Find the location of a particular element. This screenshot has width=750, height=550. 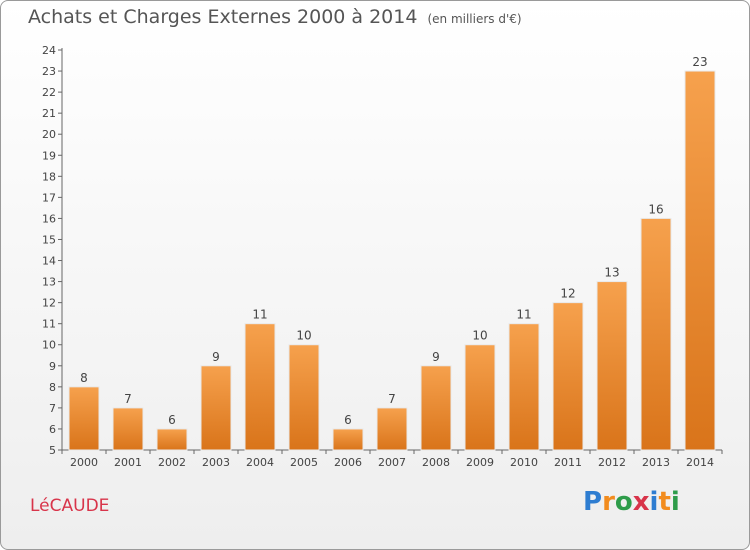

x-tick-label: 2006 is located at coordinates (348, 462).